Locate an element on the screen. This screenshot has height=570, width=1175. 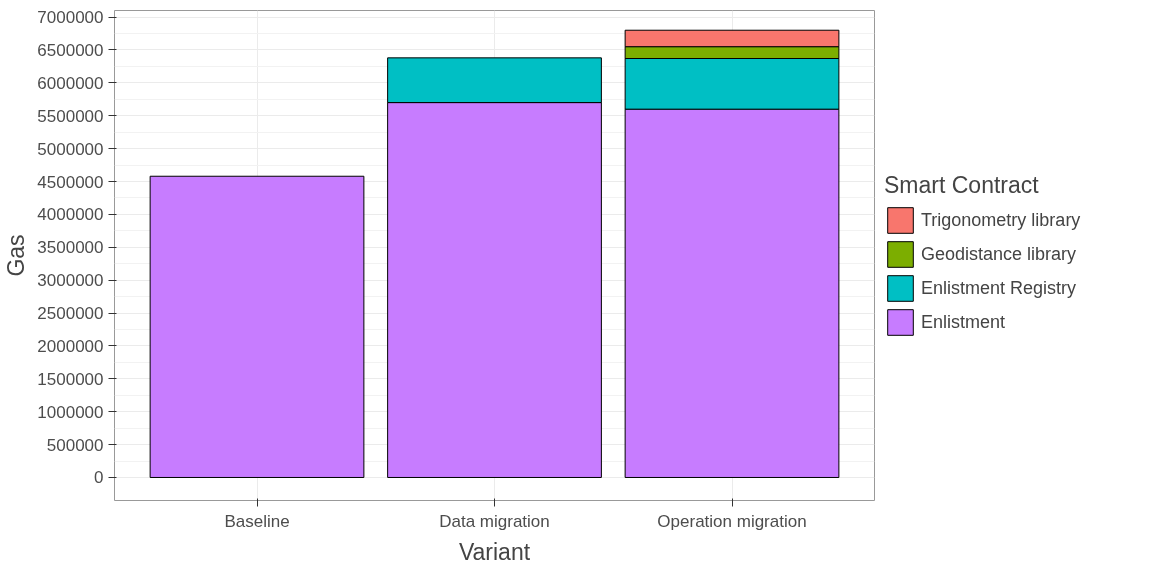
y-tick-label: 3000000 is located at coordinates (70, 281).